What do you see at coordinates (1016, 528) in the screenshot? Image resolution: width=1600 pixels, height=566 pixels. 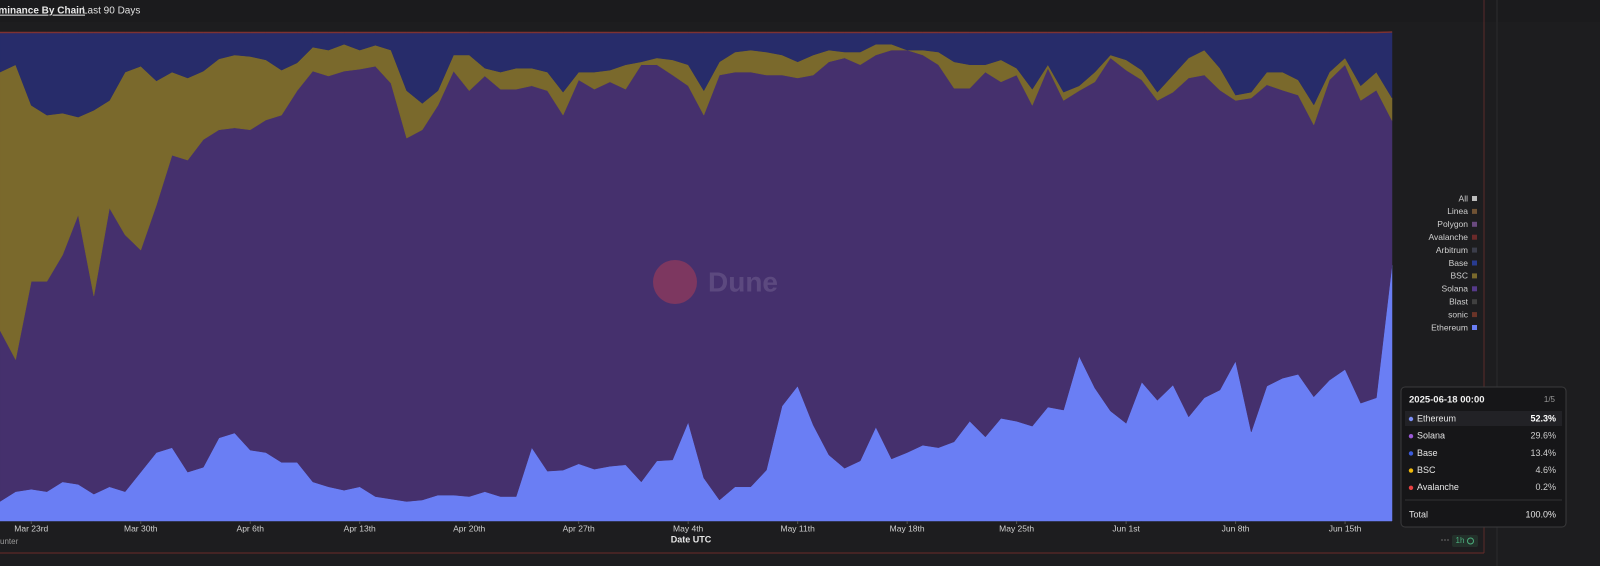 I see `x-tick-label: May 25th` at bounding box center [1016, 528].